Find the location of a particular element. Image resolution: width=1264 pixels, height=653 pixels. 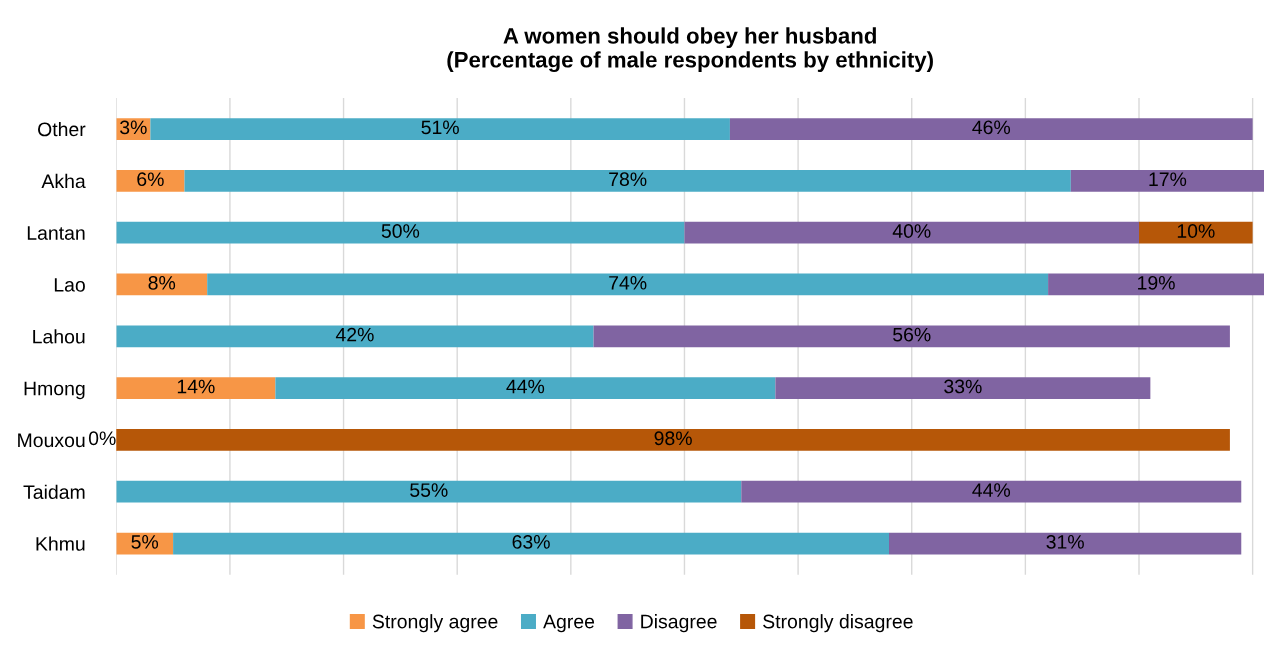

y-tick-label: Lao is located at coordinates (69, 285).